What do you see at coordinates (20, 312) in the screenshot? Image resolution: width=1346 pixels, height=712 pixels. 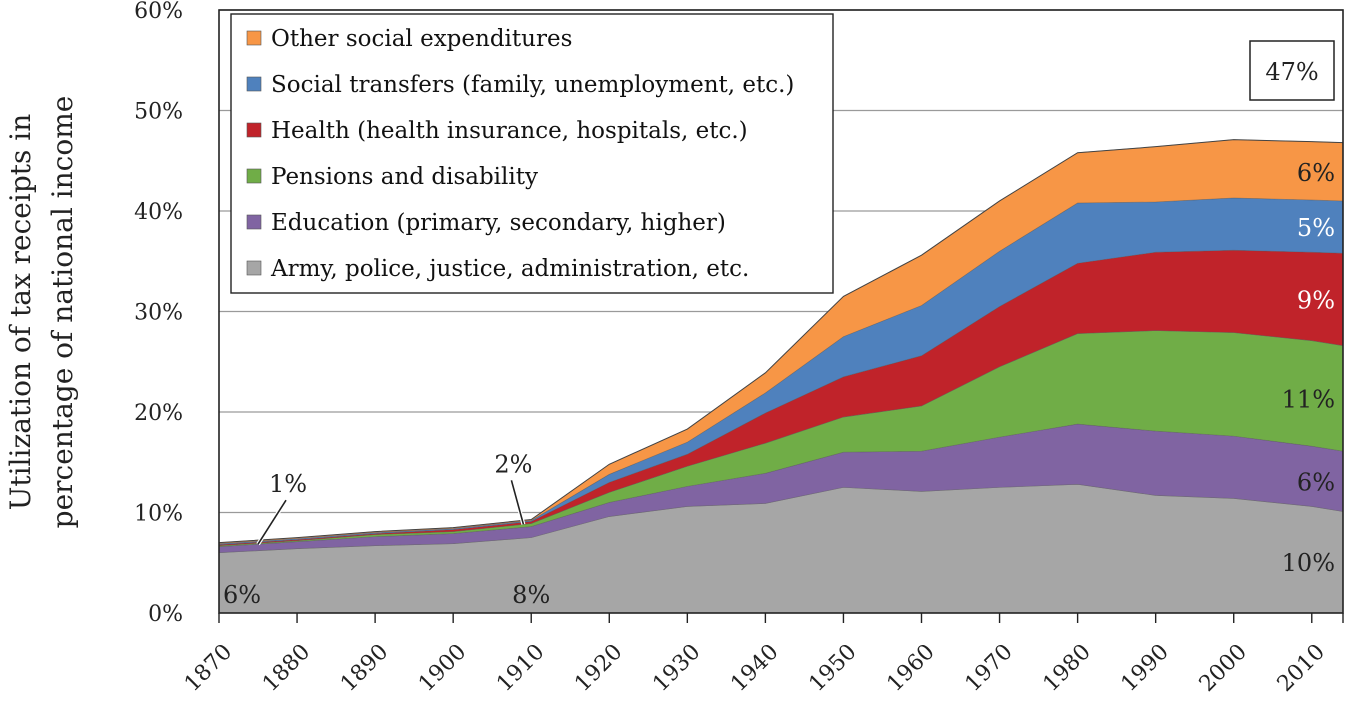 I see `y-axis-label-line-1: Utilization of tax receipts in` at bounding box center [20, 312].